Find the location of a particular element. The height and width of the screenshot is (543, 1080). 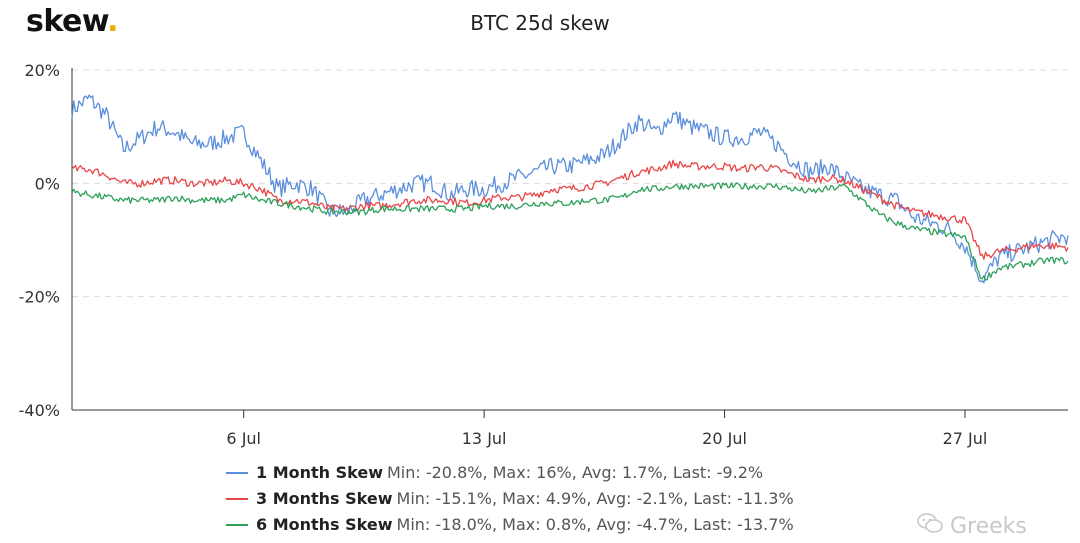

legend-series-name: 6 Months Skew is located at coordinates (324, 524).